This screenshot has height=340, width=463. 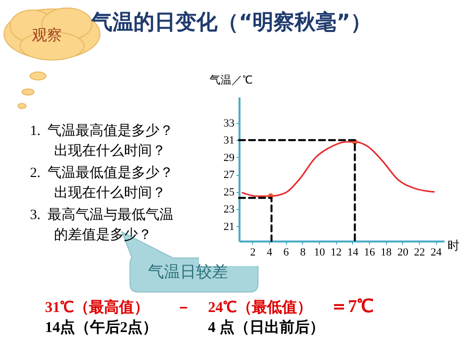 What do you see at coordinates (353, 252) in the screenshot?
I see `x-tick-label: 14` at bounding box center [353, 252].